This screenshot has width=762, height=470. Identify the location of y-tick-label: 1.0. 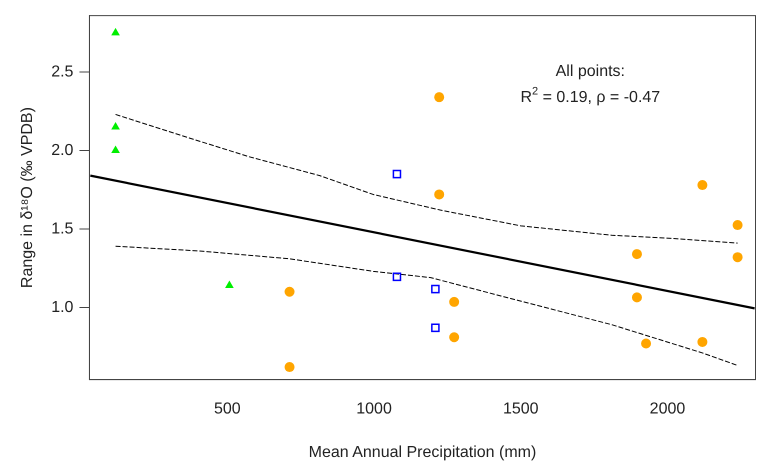
(62, 307).